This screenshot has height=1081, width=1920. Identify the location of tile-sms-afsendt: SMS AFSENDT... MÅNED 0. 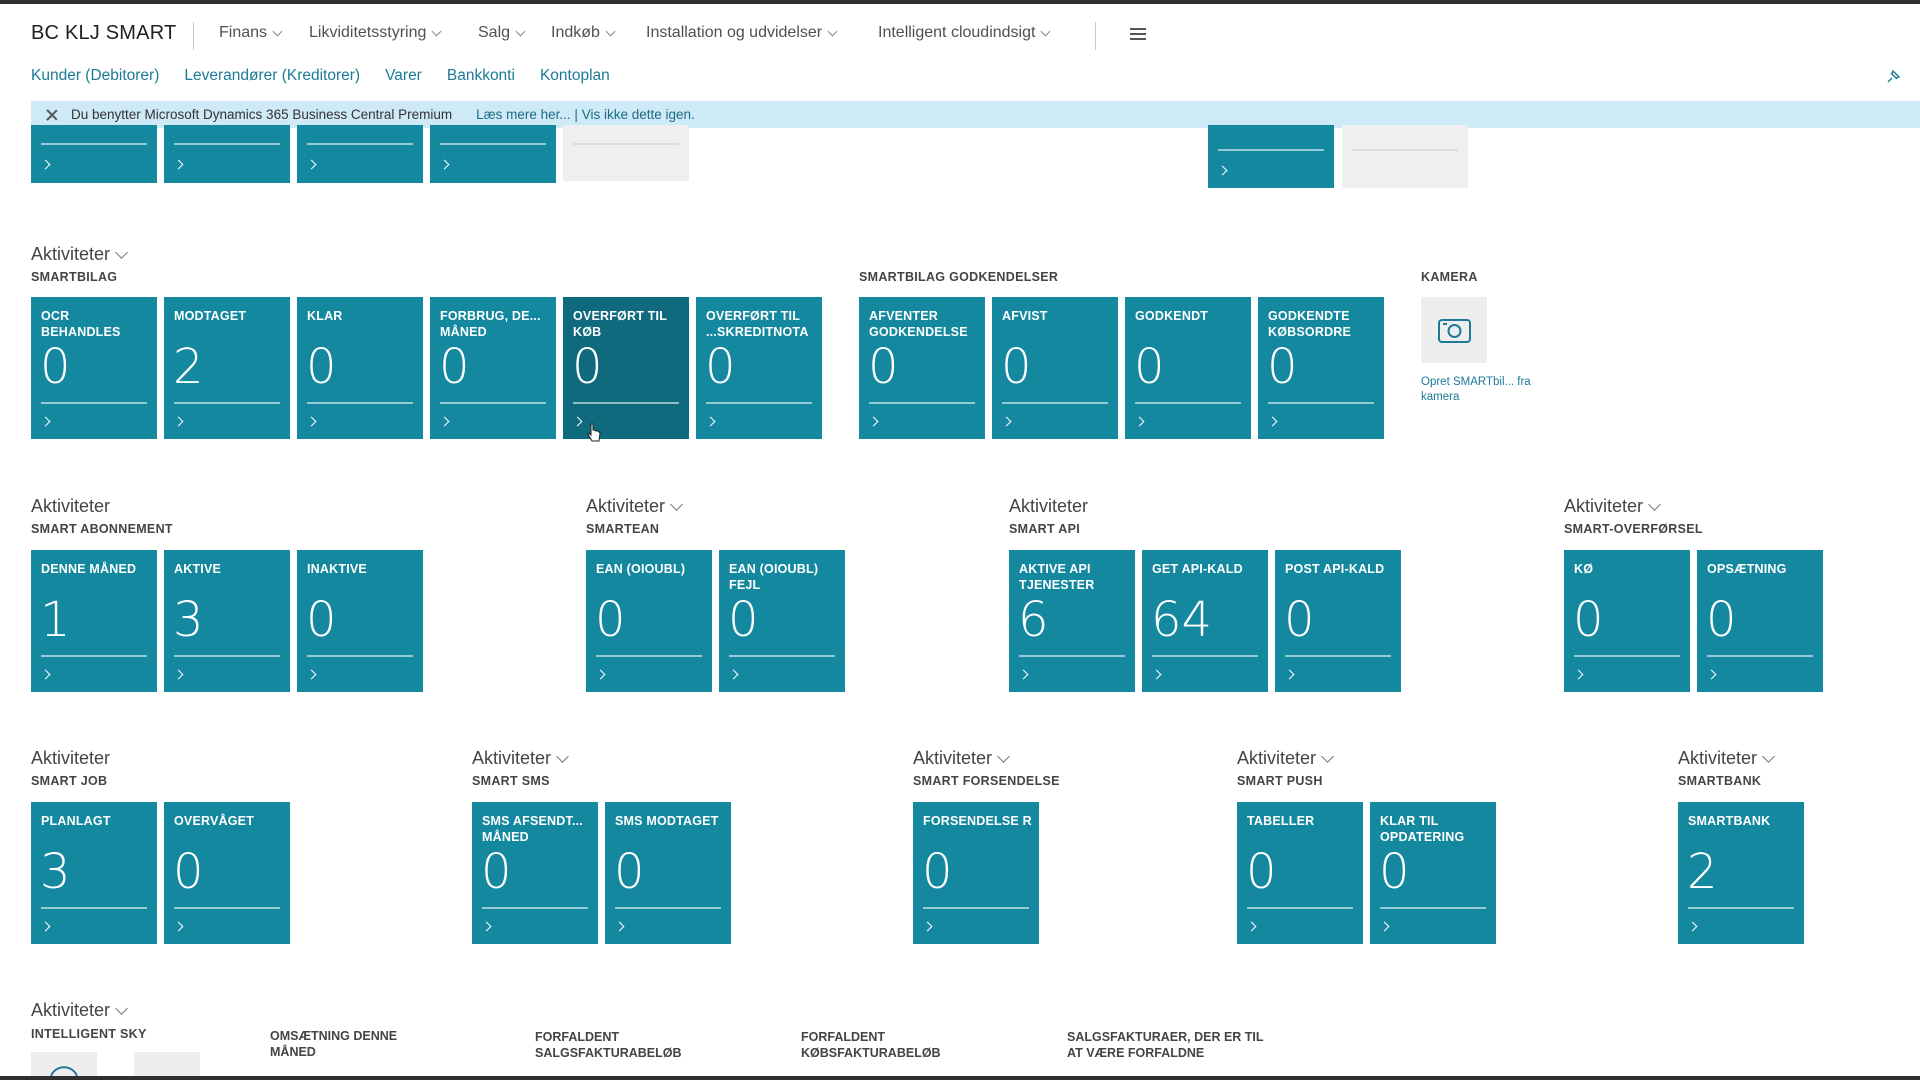
(535, 873).